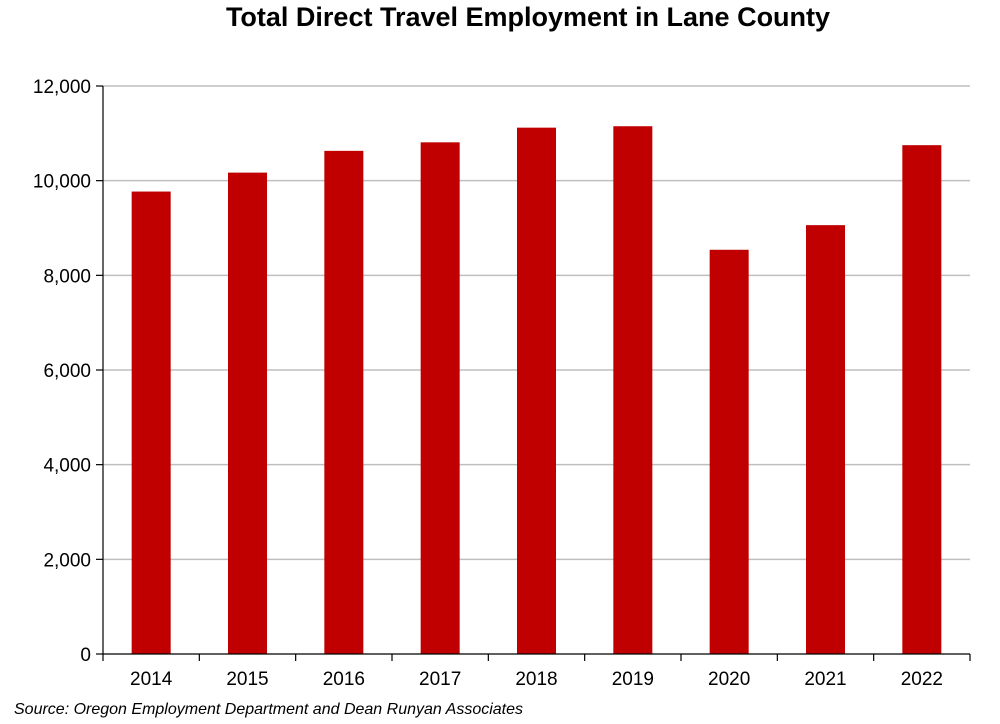 The width and height of the screenshot is (1000, 724). I want to click on bar-2018, so click(536, 391).